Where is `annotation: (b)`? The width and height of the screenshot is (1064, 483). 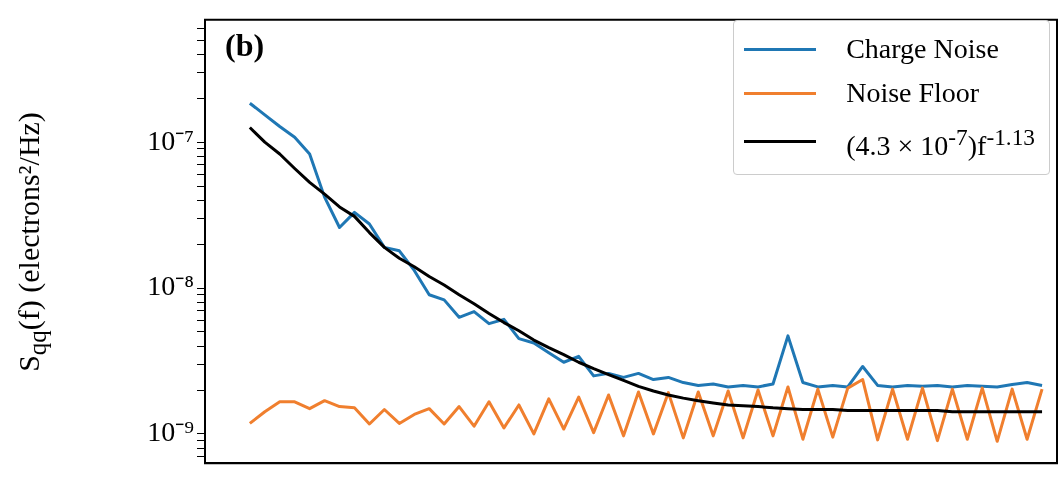 annotation: (b) is located at coordinates (245, 45).